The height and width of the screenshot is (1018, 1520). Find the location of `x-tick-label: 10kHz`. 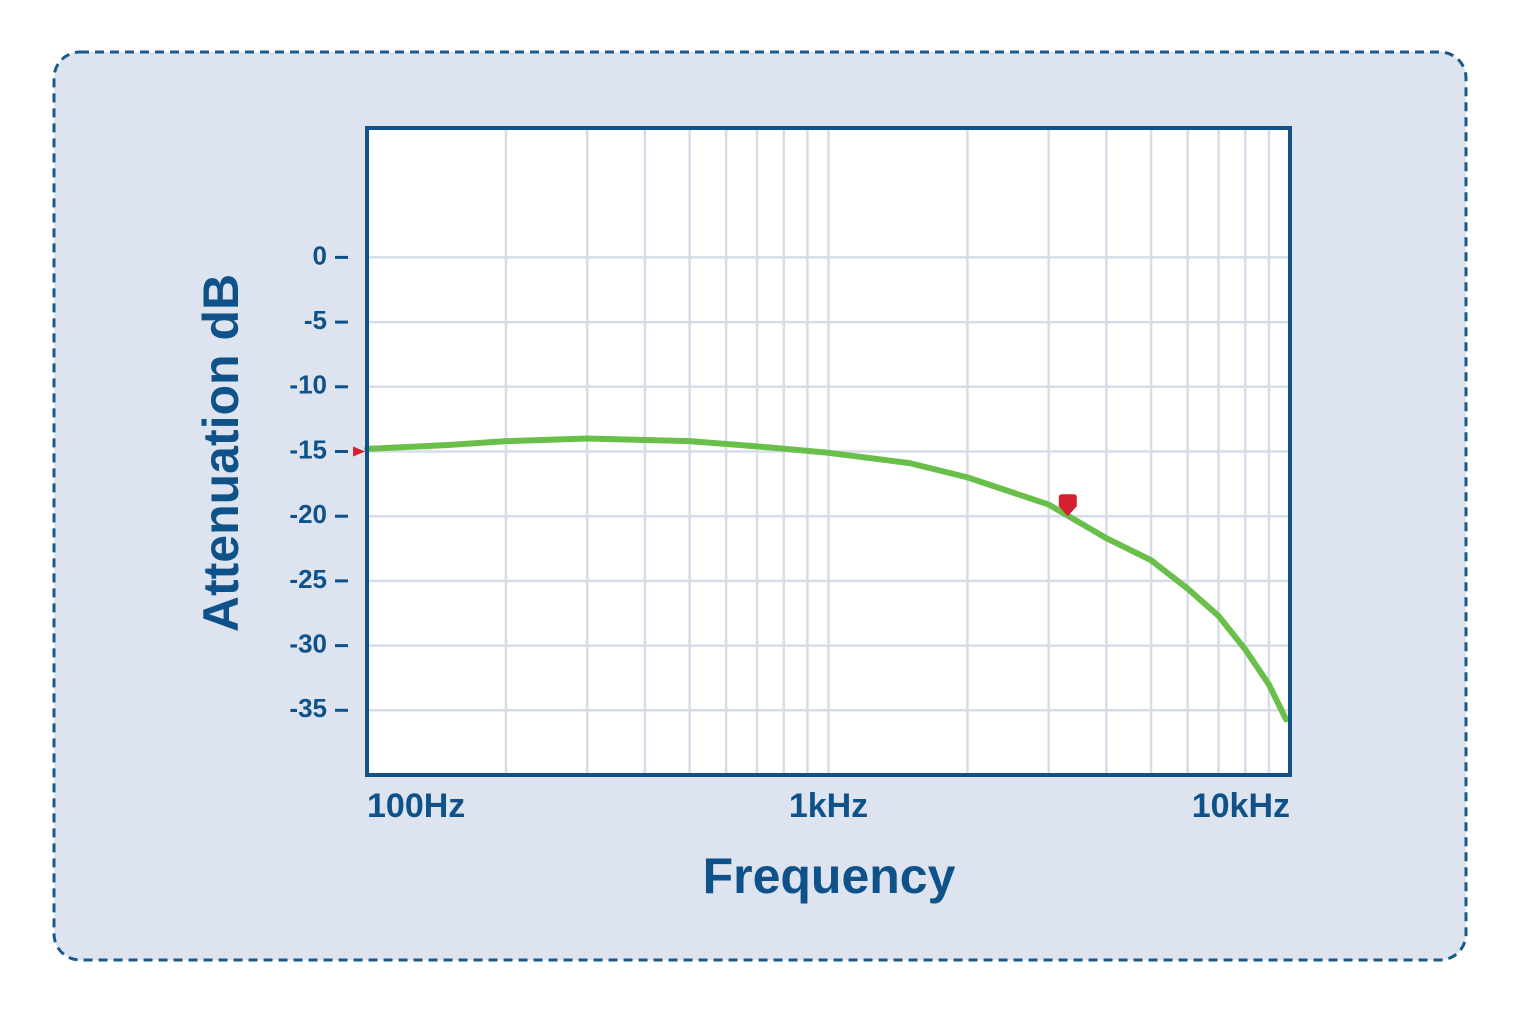

x-tick-label: 10kHz is located at coordinates (1241, 806).